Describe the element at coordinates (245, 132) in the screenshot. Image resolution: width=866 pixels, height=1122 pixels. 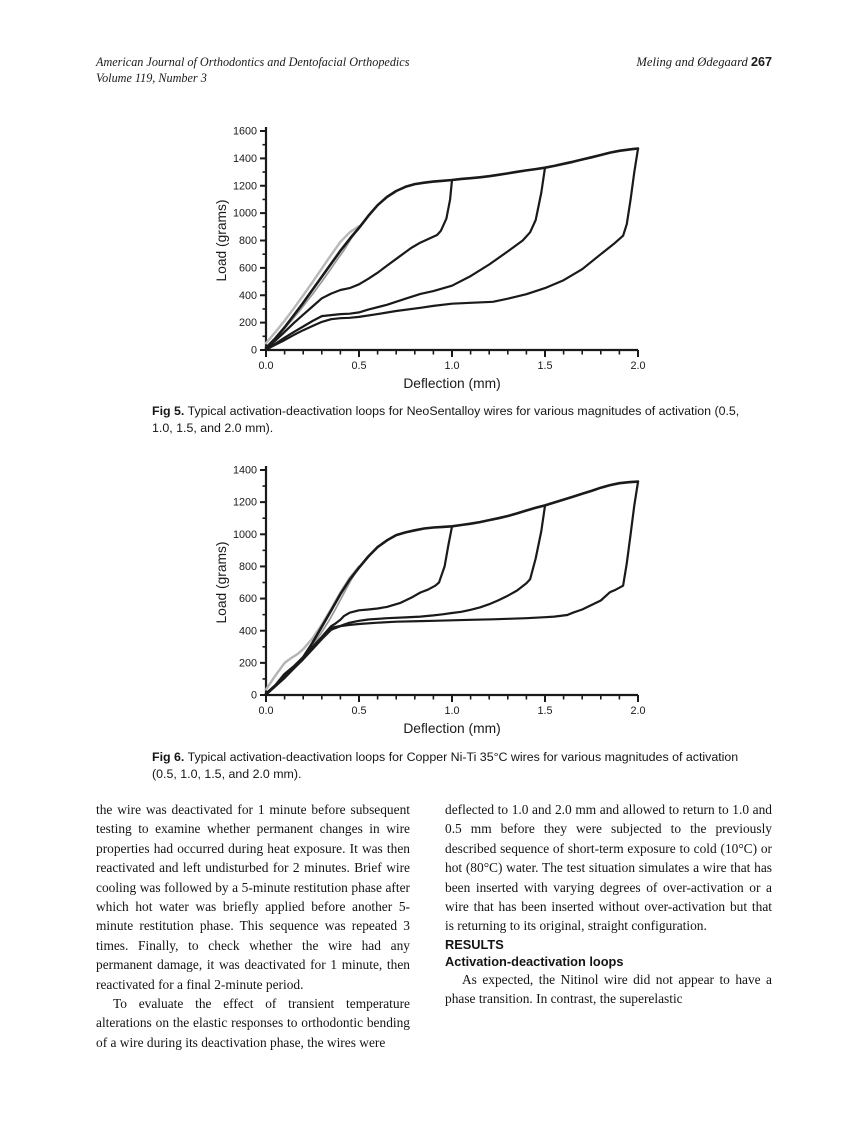
I see `y-tick-label: 1600` at that location.